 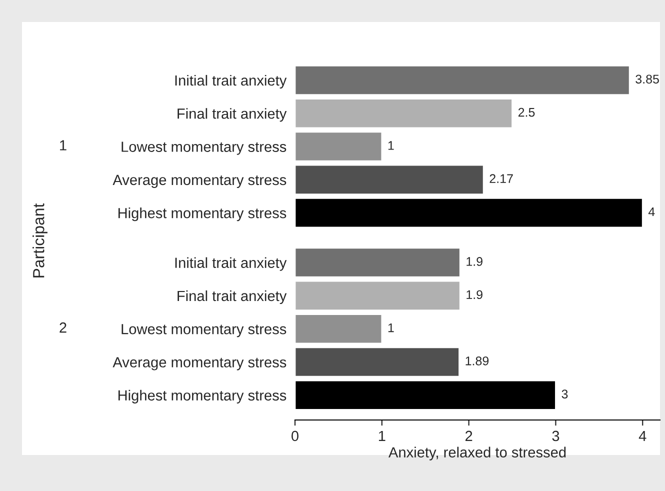 What do you see at coordinates (63, 327) in the screenshot?
I see `text: 2` at bounding box center [63, 327].